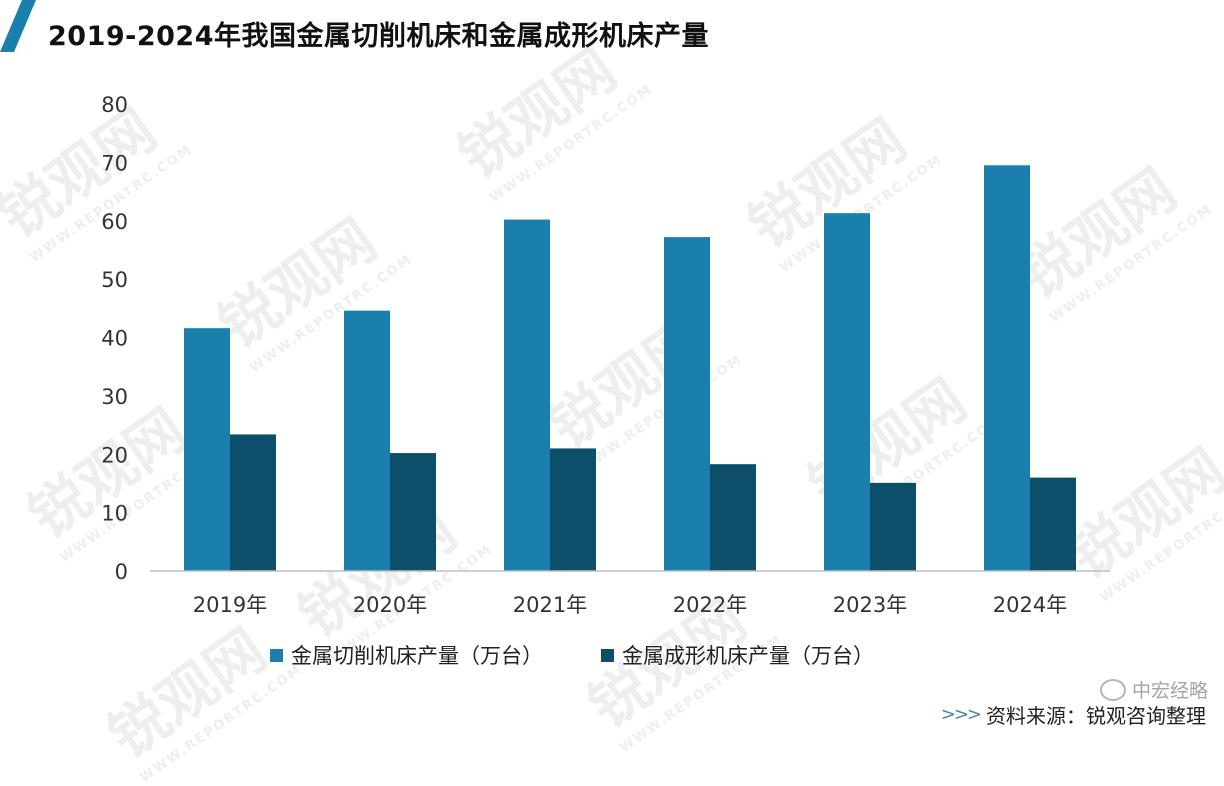 This screenshot has height=786, width=1224. I want to click on source-text: 资料来源：锐观咨询整理, so click(1096, 716).